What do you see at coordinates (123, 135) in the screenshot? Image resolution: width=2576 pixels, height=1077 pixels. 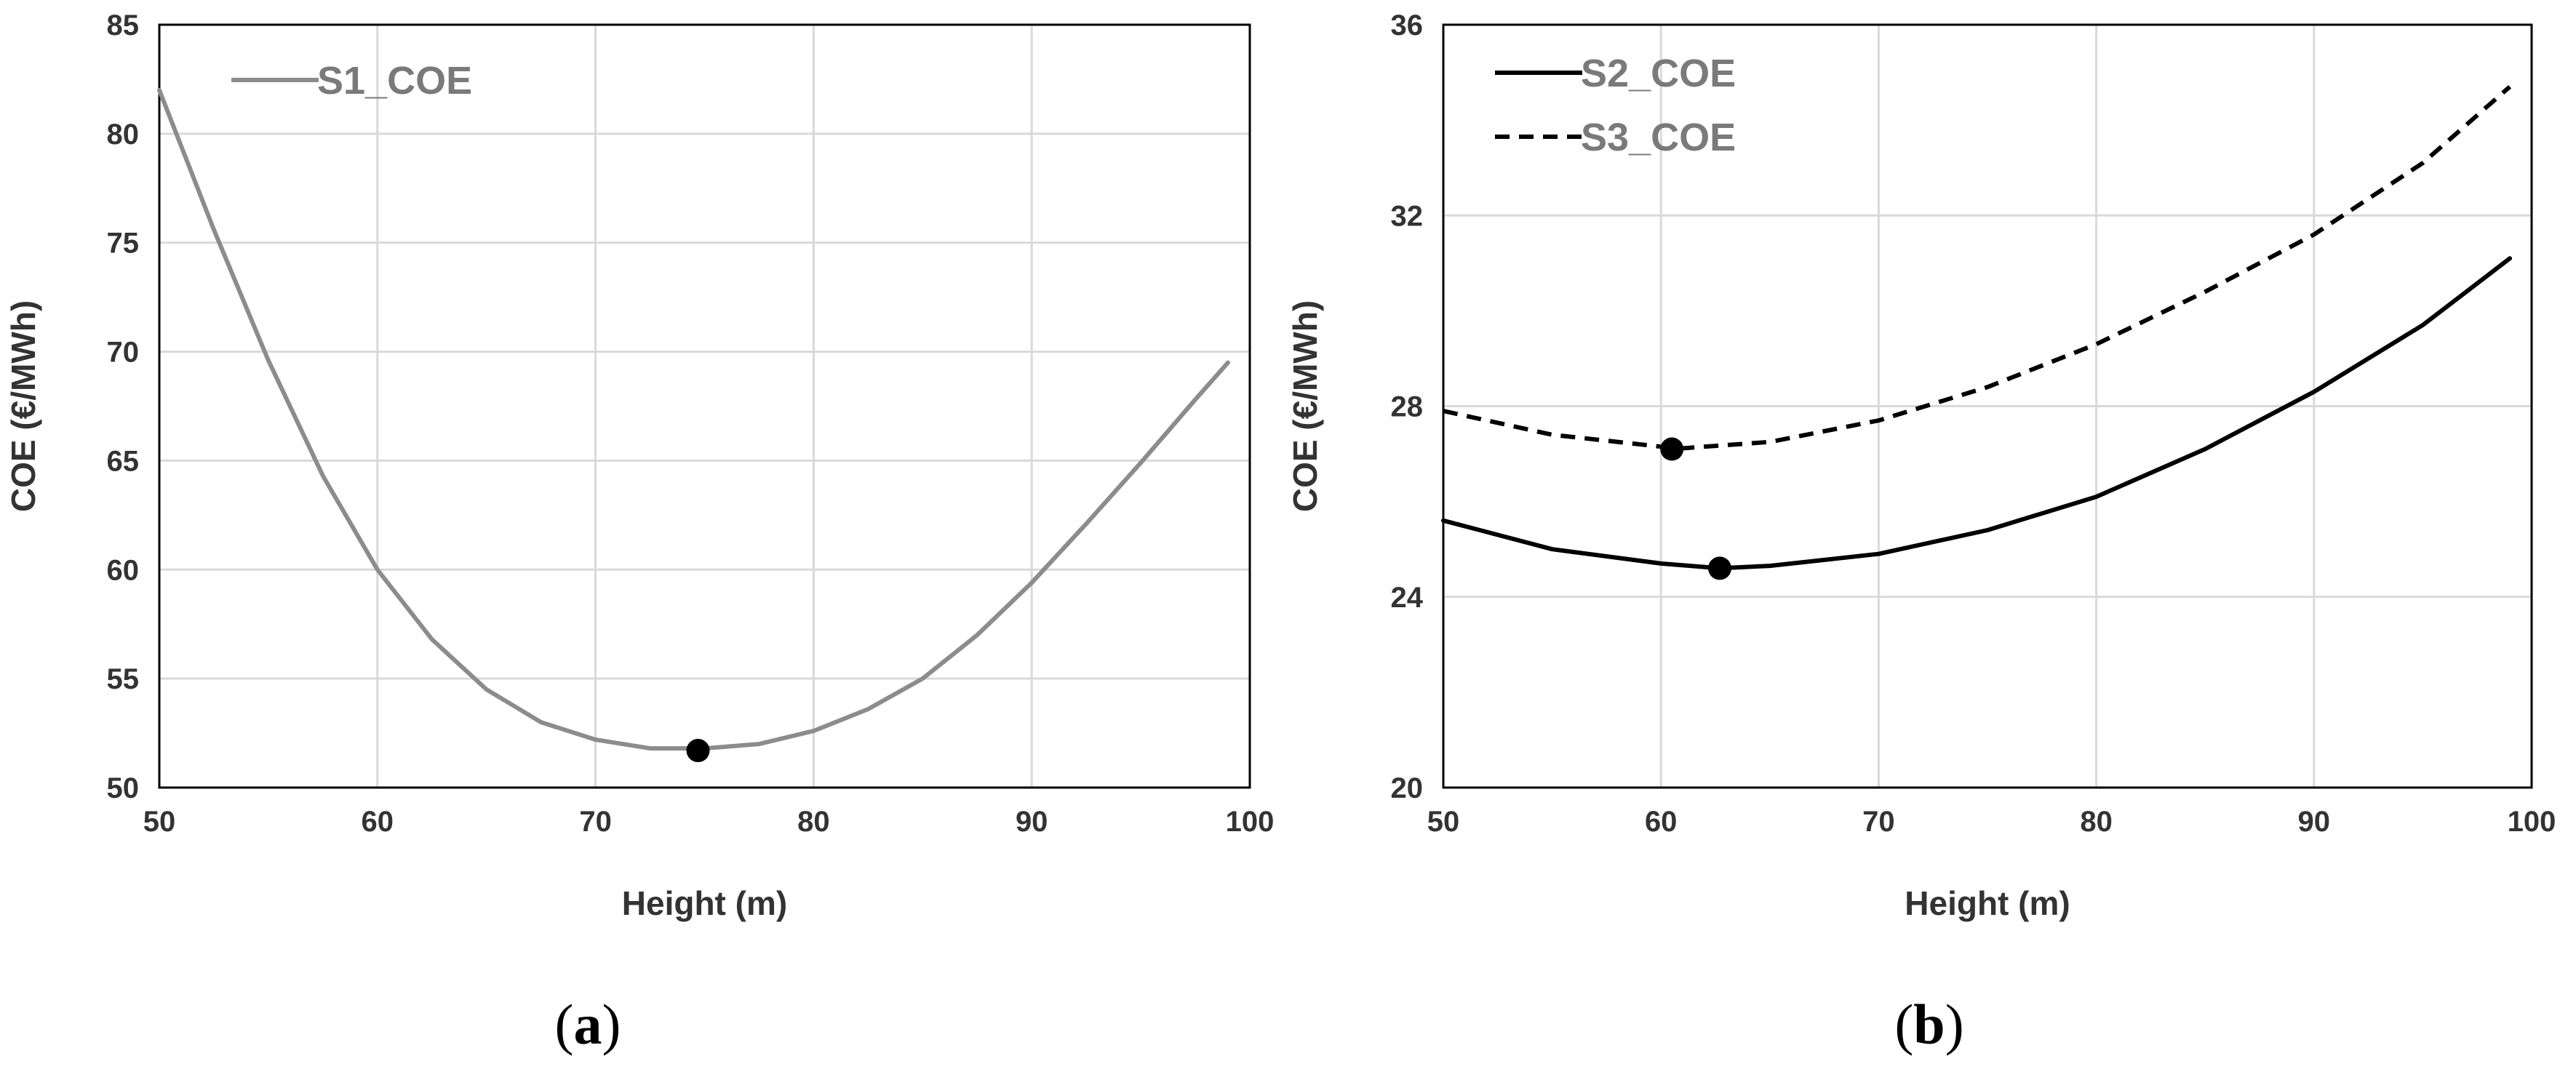 I see `y-tick-label: 80` at bounding box center [123, 135].